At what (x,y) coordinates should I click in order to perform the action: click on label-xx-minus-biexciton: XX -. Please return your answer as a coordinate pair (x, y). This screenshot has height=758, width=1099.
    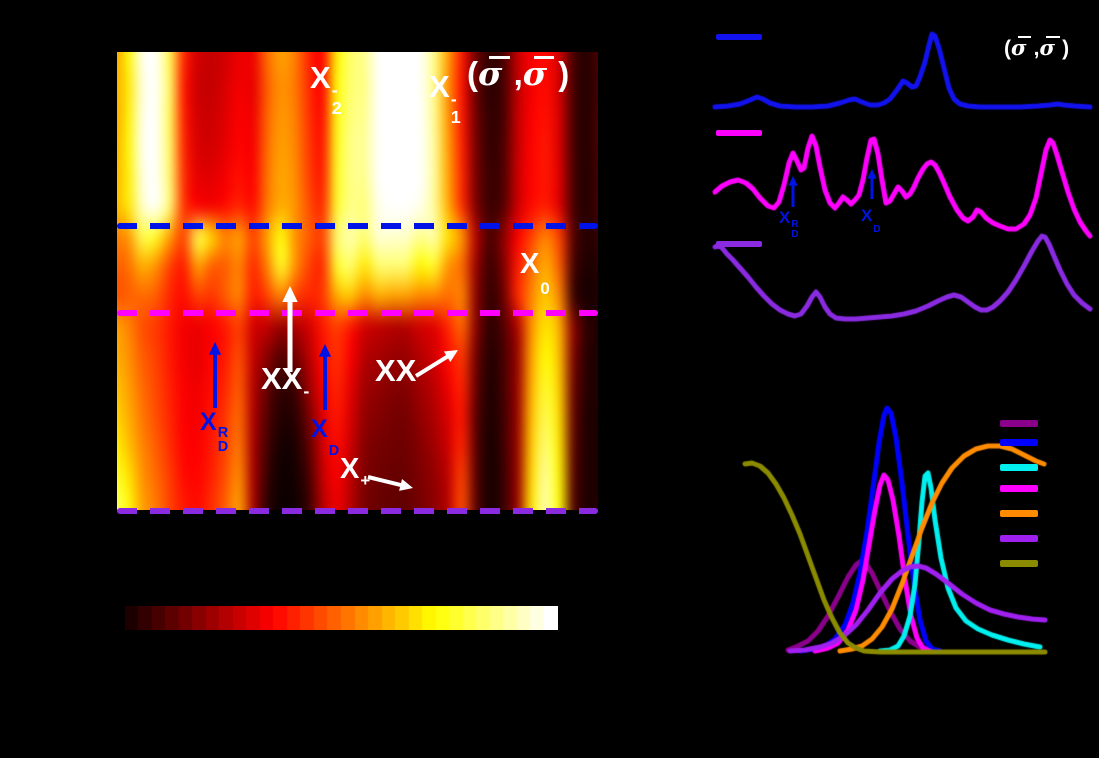
    Looking at the image, I should click on (285, 381).